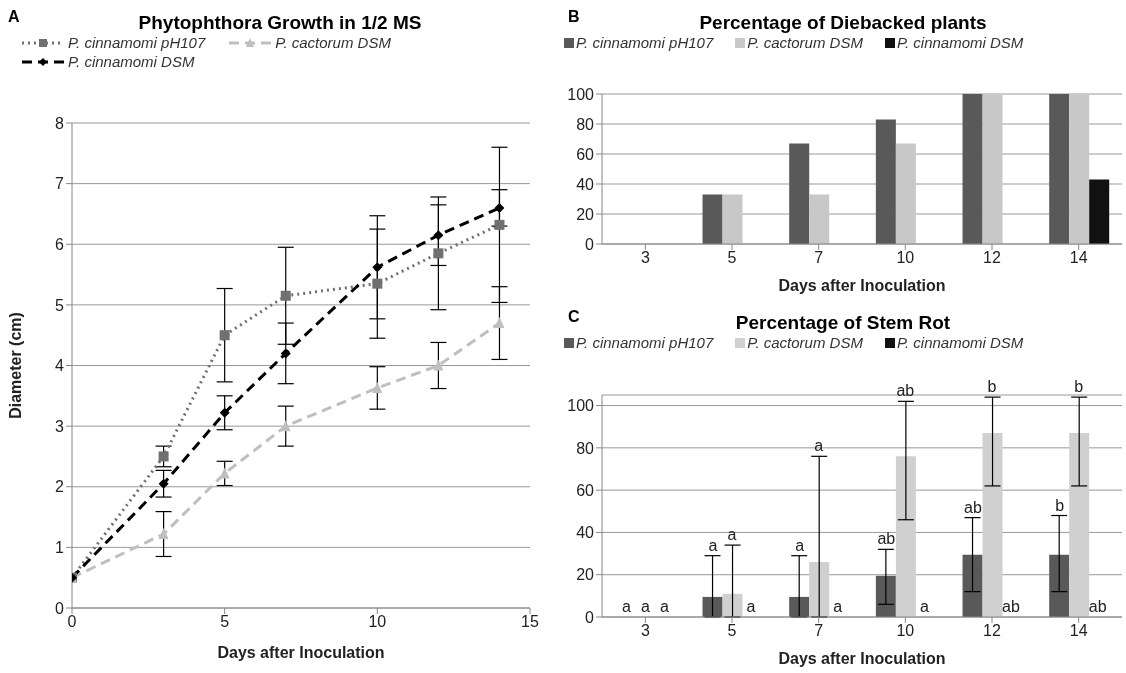 Image resolution: width=1126 pixels, height=673 pixels. I want to click on chart-title: Percentage of Diebacked plants, so click(843, 22).